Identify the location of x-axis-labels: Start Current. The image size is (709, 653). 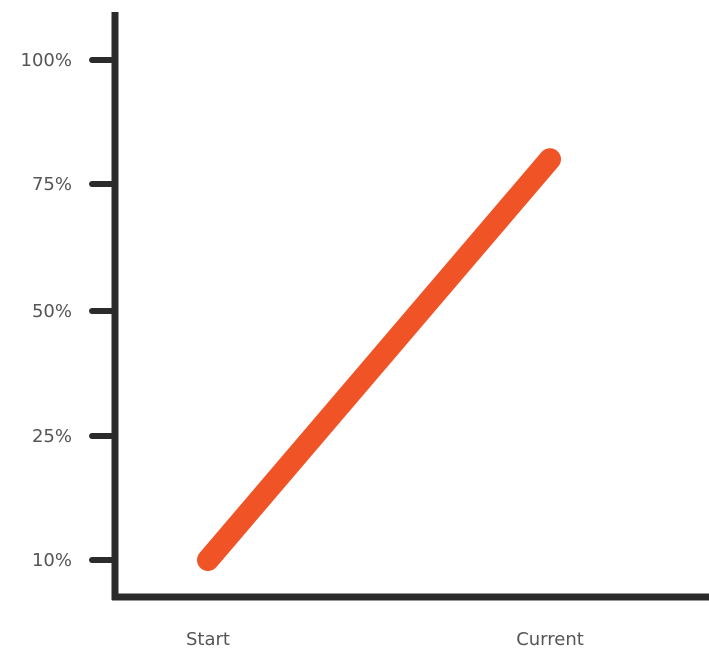
(385, 639).